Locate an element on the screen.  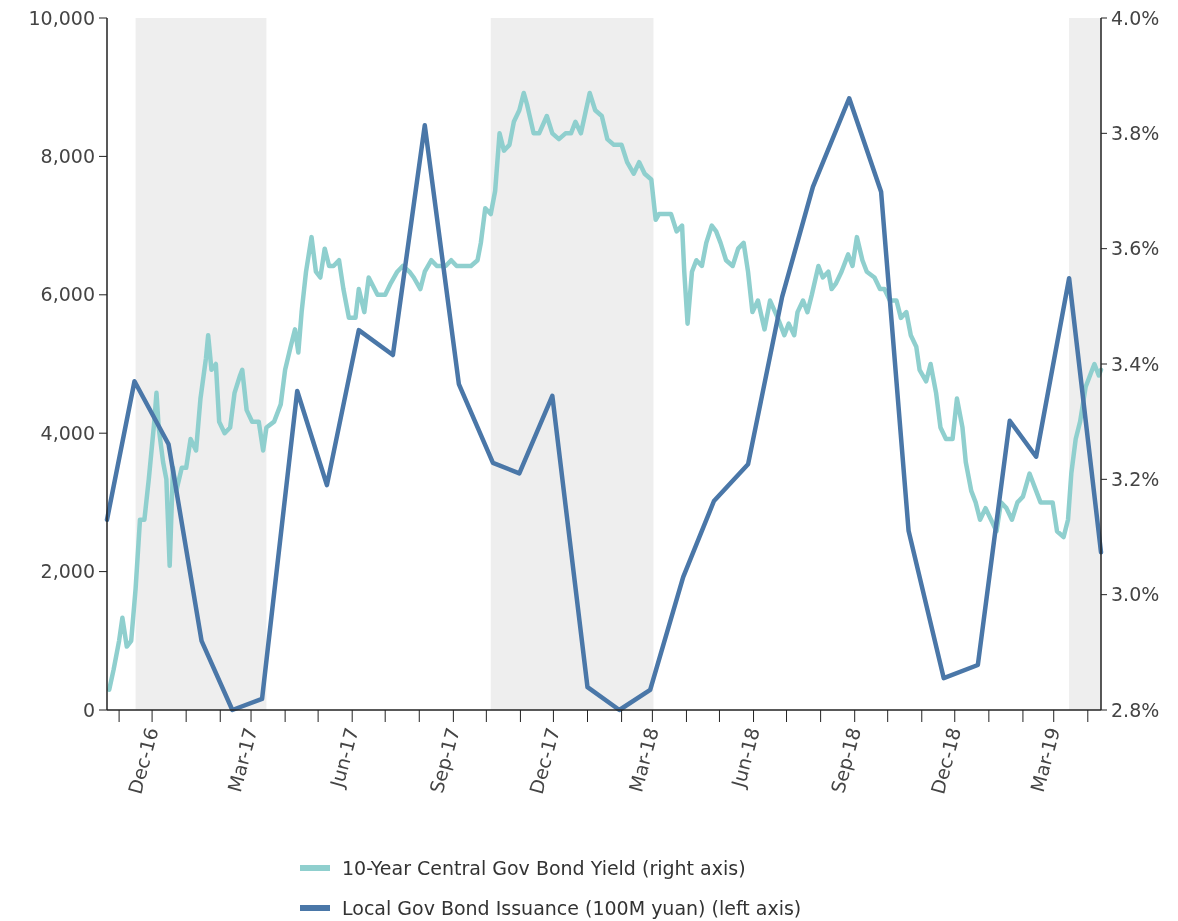
x-tick-label: Dec-18 is located at coordinates (946, 761).